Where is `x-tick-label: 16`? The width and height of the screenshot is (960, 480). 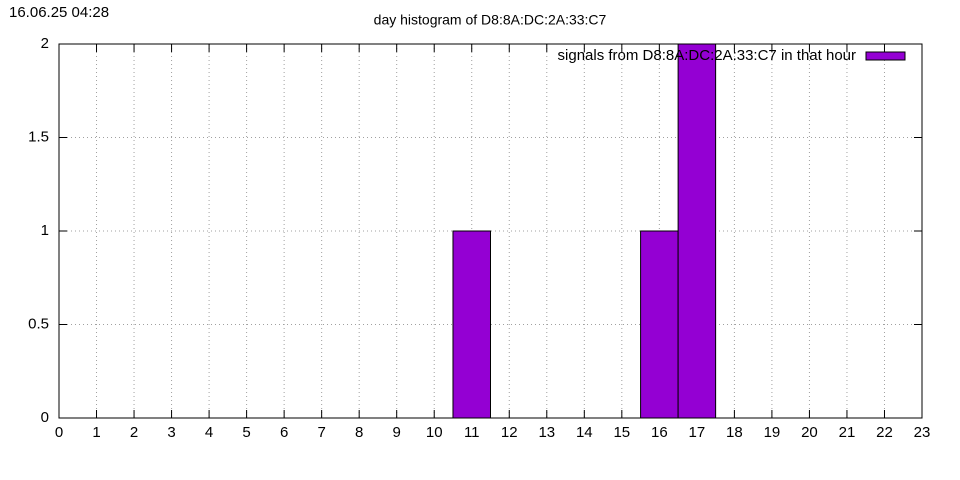
x-tick-label: 16 is located at coordinates (659, 432).